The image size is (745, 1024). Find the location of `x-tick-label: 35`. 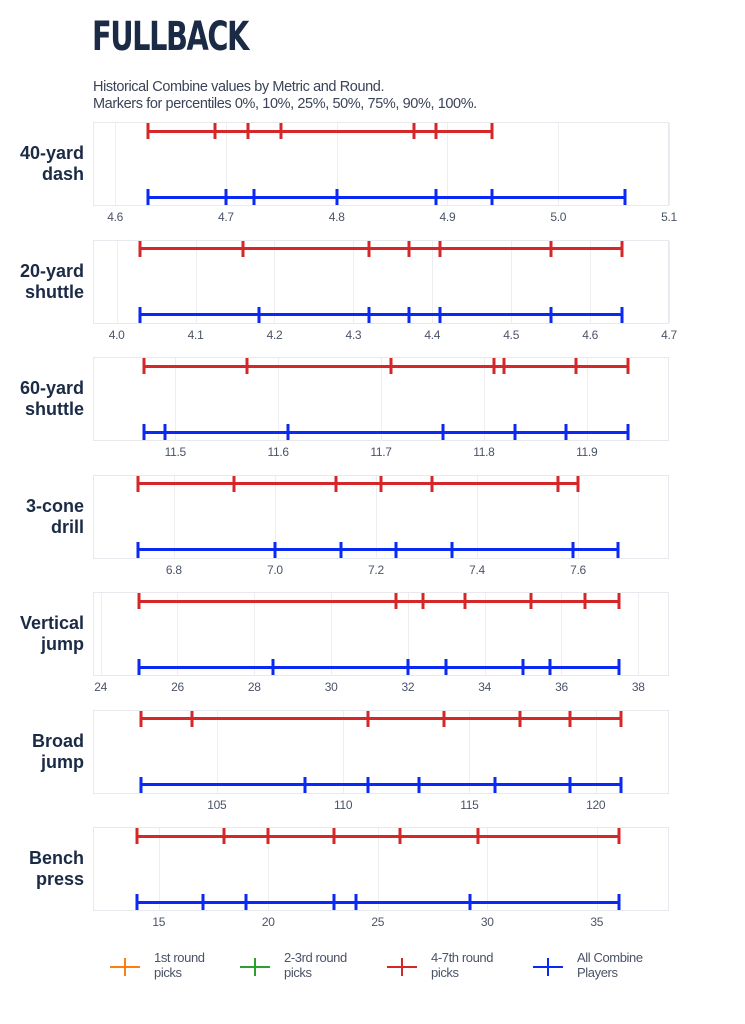

x-tick-label: 35 is located at coordinates (597, 922).